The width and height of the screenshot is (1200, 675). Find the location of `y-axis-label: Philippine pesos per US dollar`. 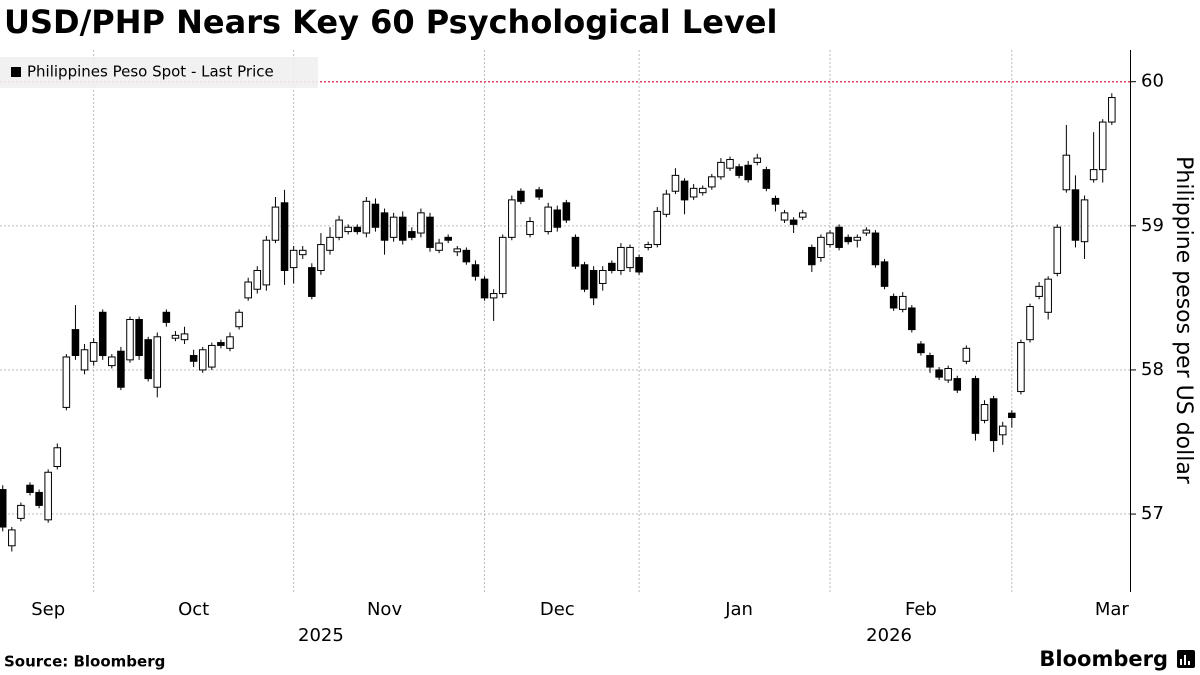

y-axis-label: Philippine pesos per US dollar is located at coordinates (1183, 320).